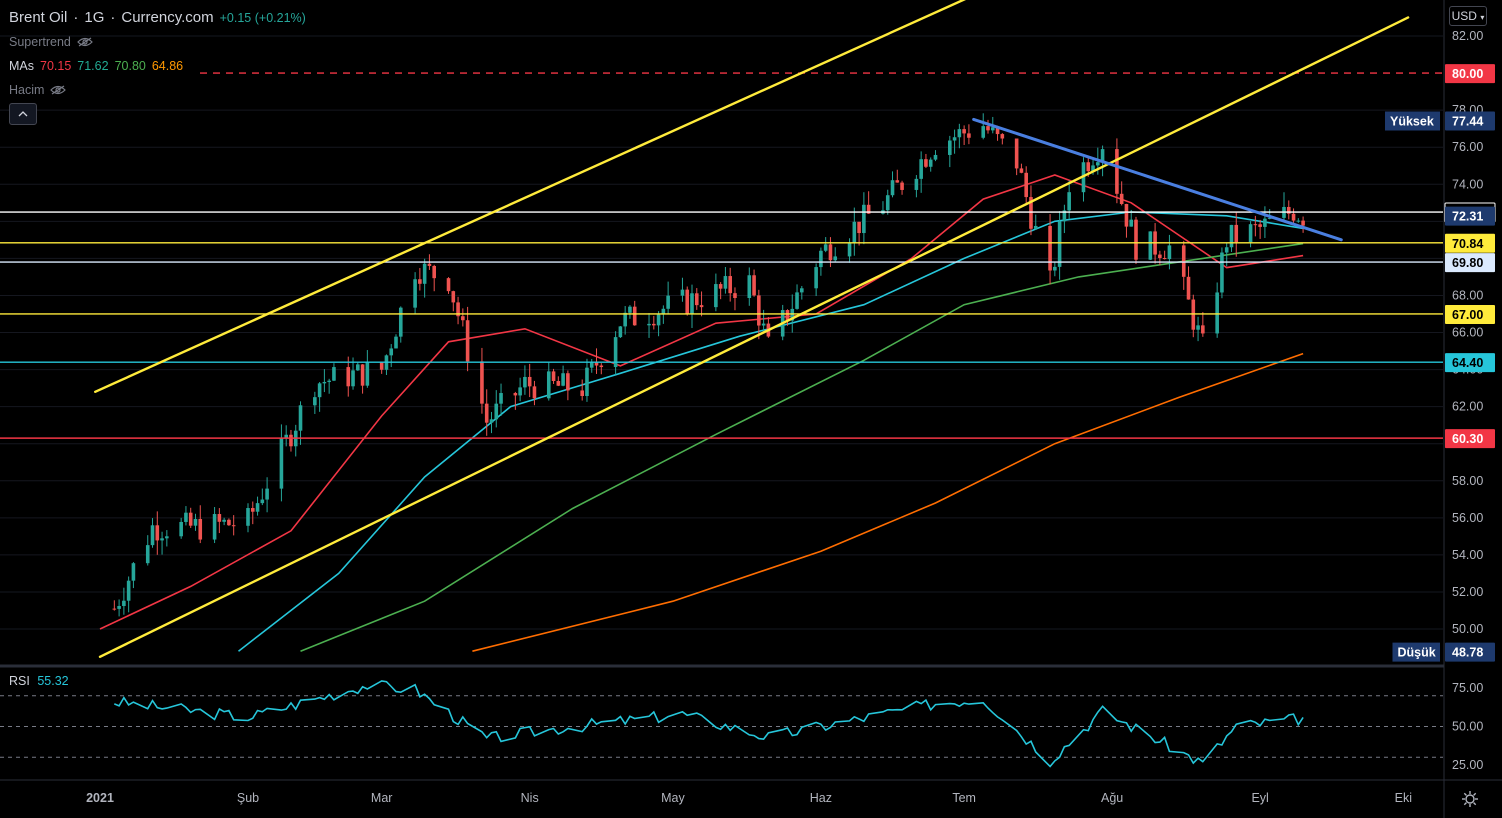 The width and height of the screenshot is (1502, 818). I want to click on price-tag-value: 77.44, so click(1467, 122).